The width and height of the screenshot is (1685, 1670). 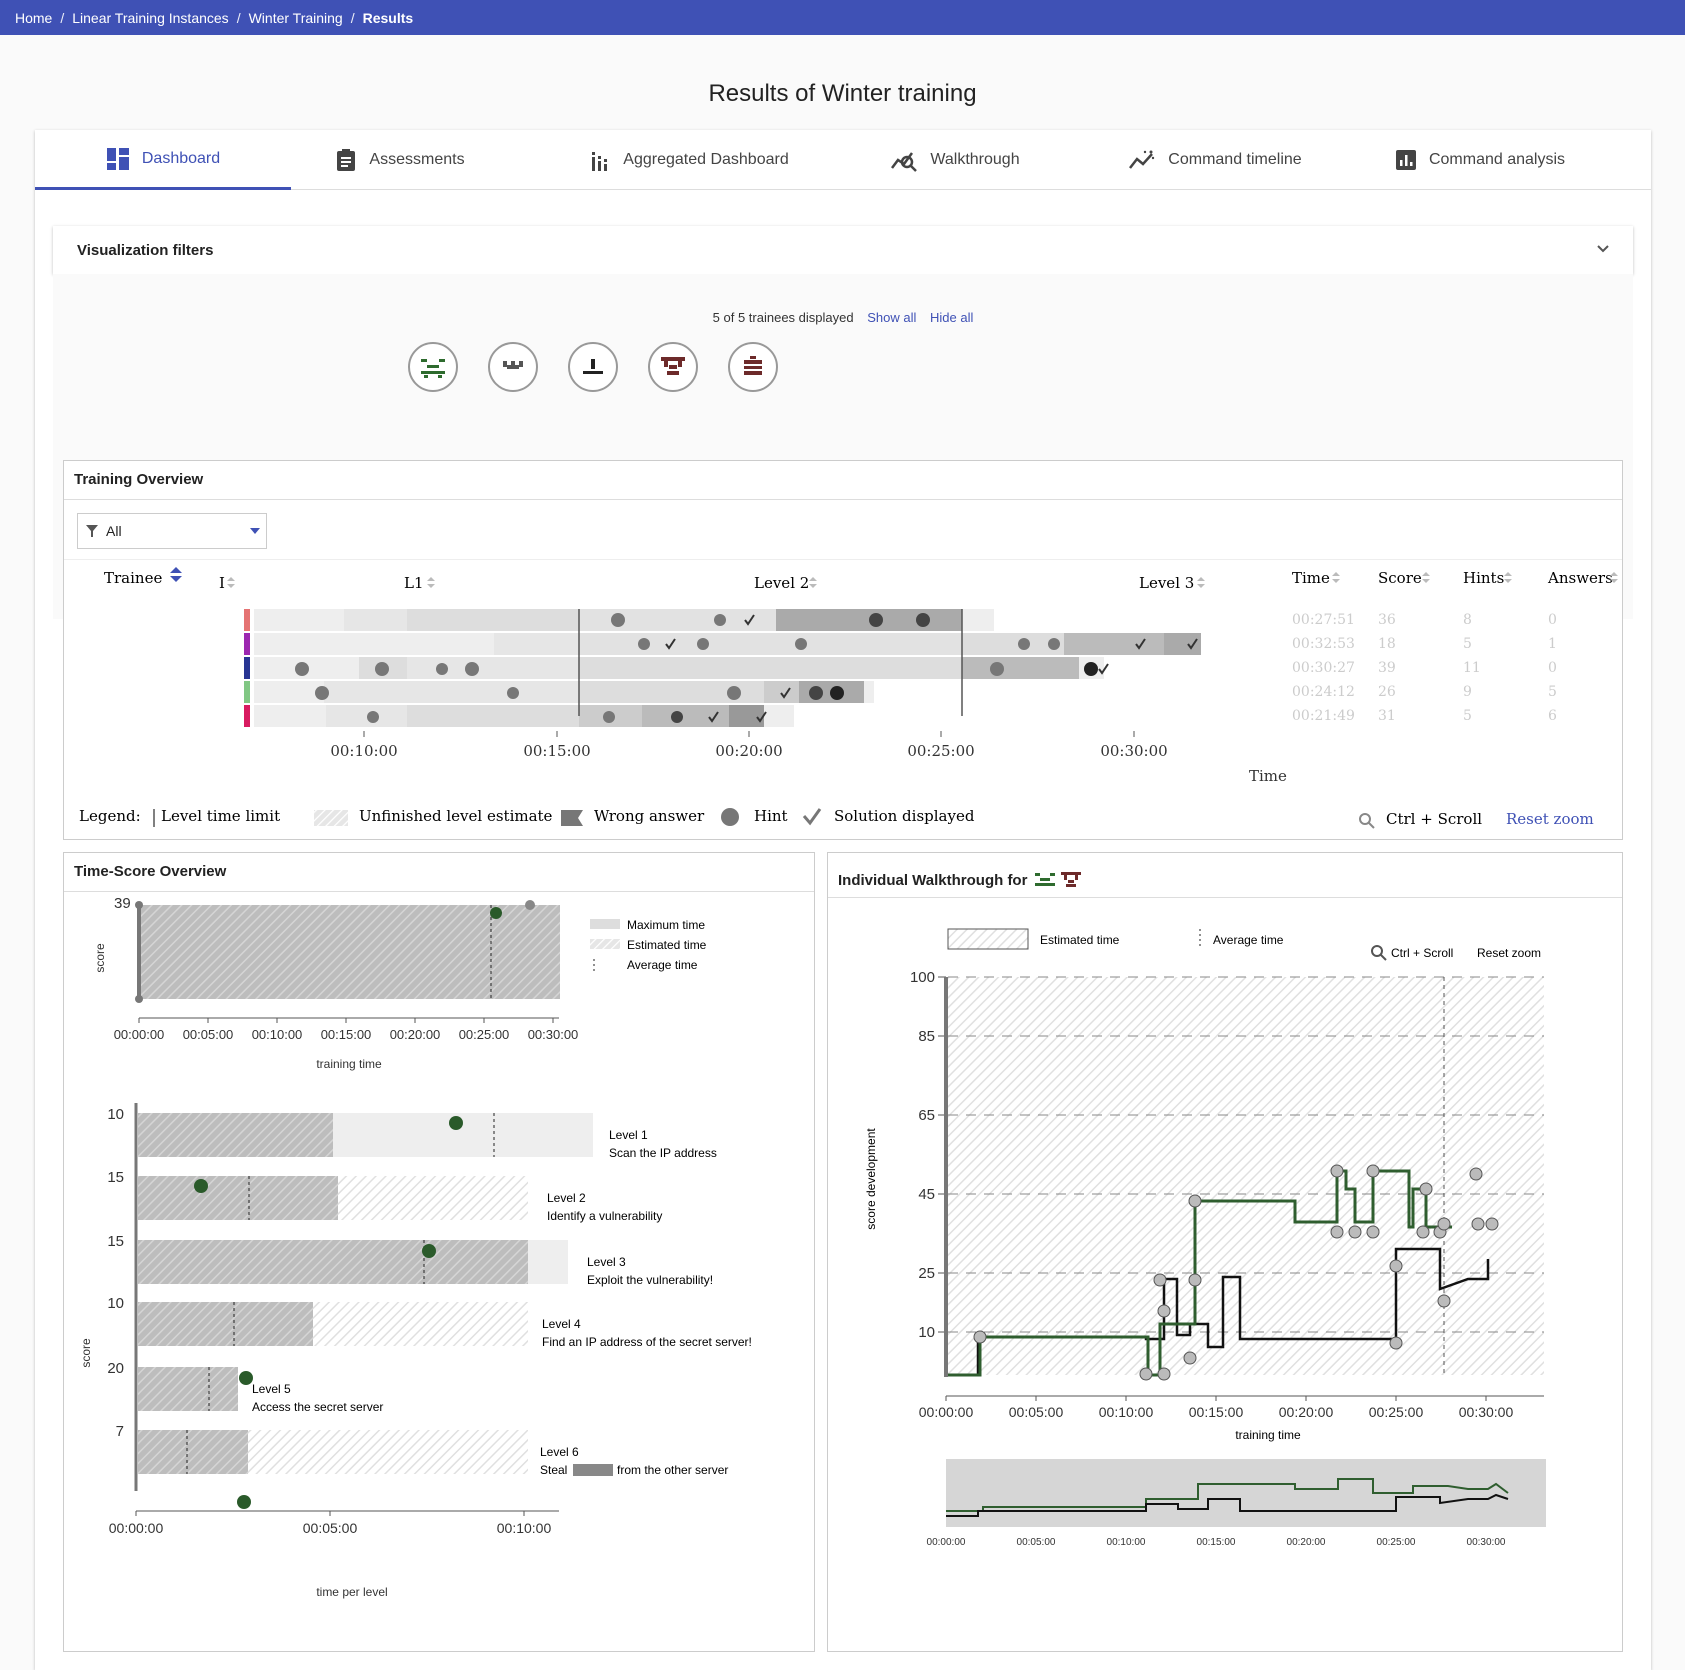 What do you see at coordinates (1467, 644) in the screenshot?
I see `trainee-hints: 5` at bounding box center [1467, 644].